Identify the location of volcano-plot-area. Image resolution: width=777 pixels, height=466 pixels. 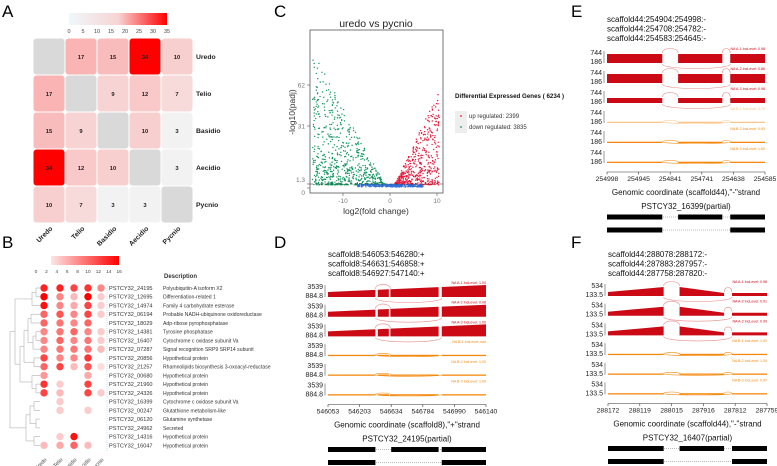
(376, 111).